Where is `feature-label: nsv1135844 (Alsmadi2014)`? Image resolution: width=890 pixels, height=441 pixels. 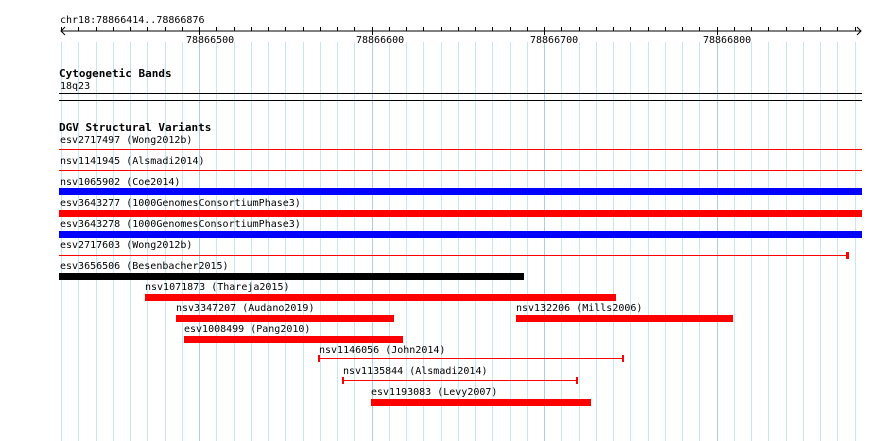
feature-label: nsv1135844 (Alsmadi2014) is located at coordinates (415, 371).